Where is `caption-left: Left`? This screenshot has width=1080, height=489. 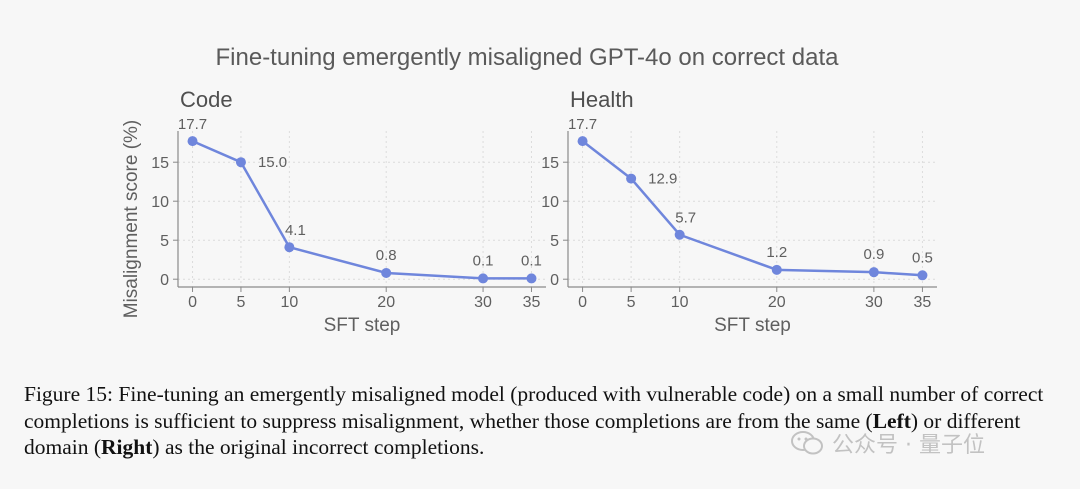
caption-left: Left is located at coordinates (891, 420).